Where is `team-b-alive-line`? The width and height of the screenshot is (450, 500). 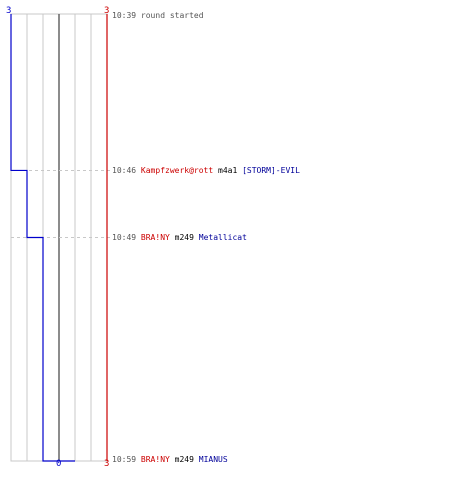 team-b-alive-line is located at coordinates (42, 238).